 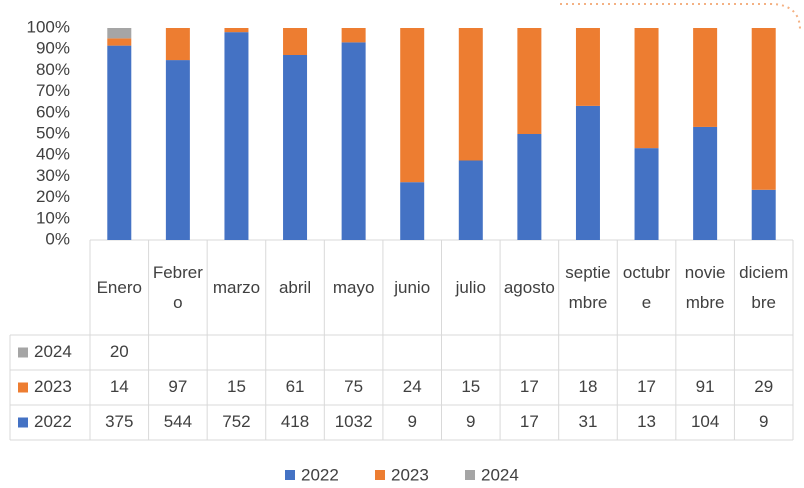 What do you see at coordinates (500, 474) in the screenshot?
I see `legend-label: 2024` at bounding box center [500, 474].